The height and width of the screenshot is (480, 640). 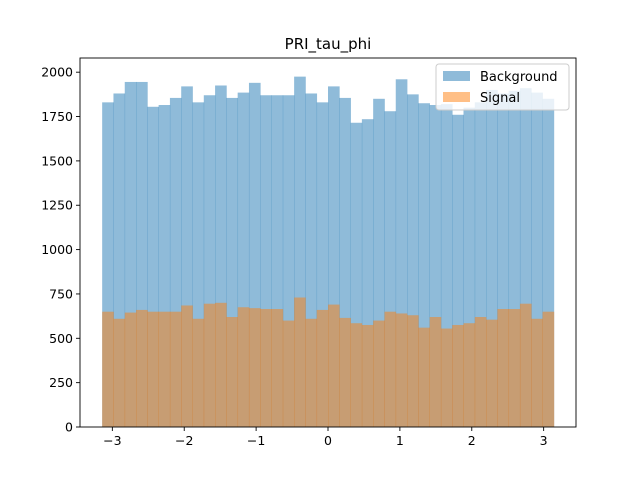 I want to click on legend-swatch-background, so click(x=456, y=76).